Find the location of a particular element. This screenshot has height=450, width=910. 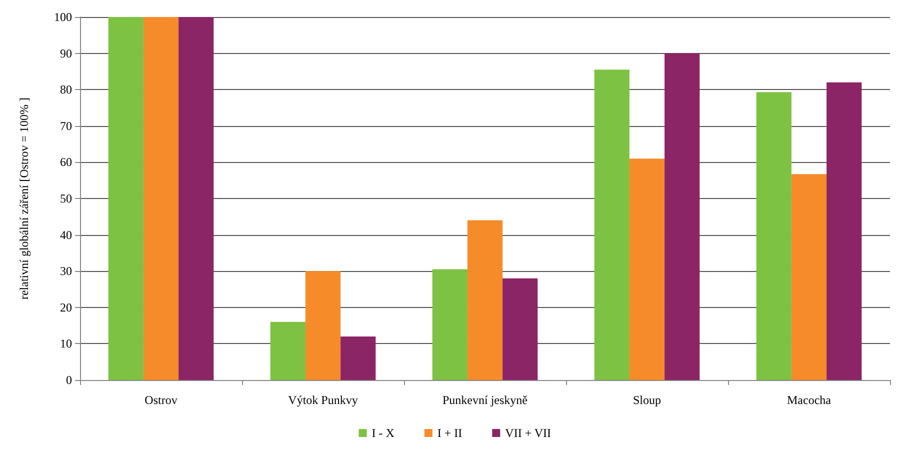

y-tick-label: 70 is located at coordinates (66, 125).